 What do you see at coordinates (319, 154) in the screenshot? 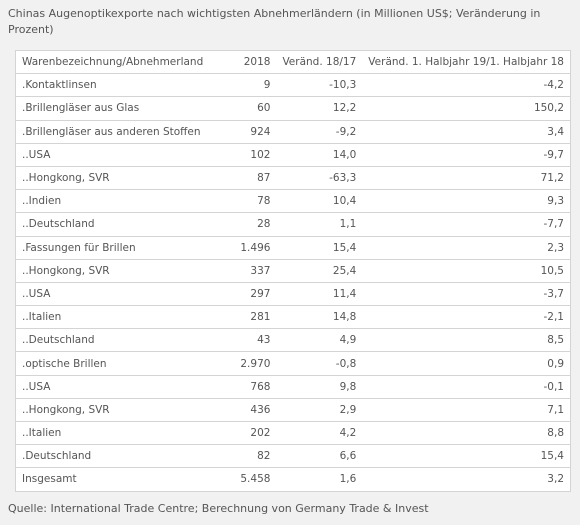
I see `value-cell: 14,0` at bounding box center [319, 154].